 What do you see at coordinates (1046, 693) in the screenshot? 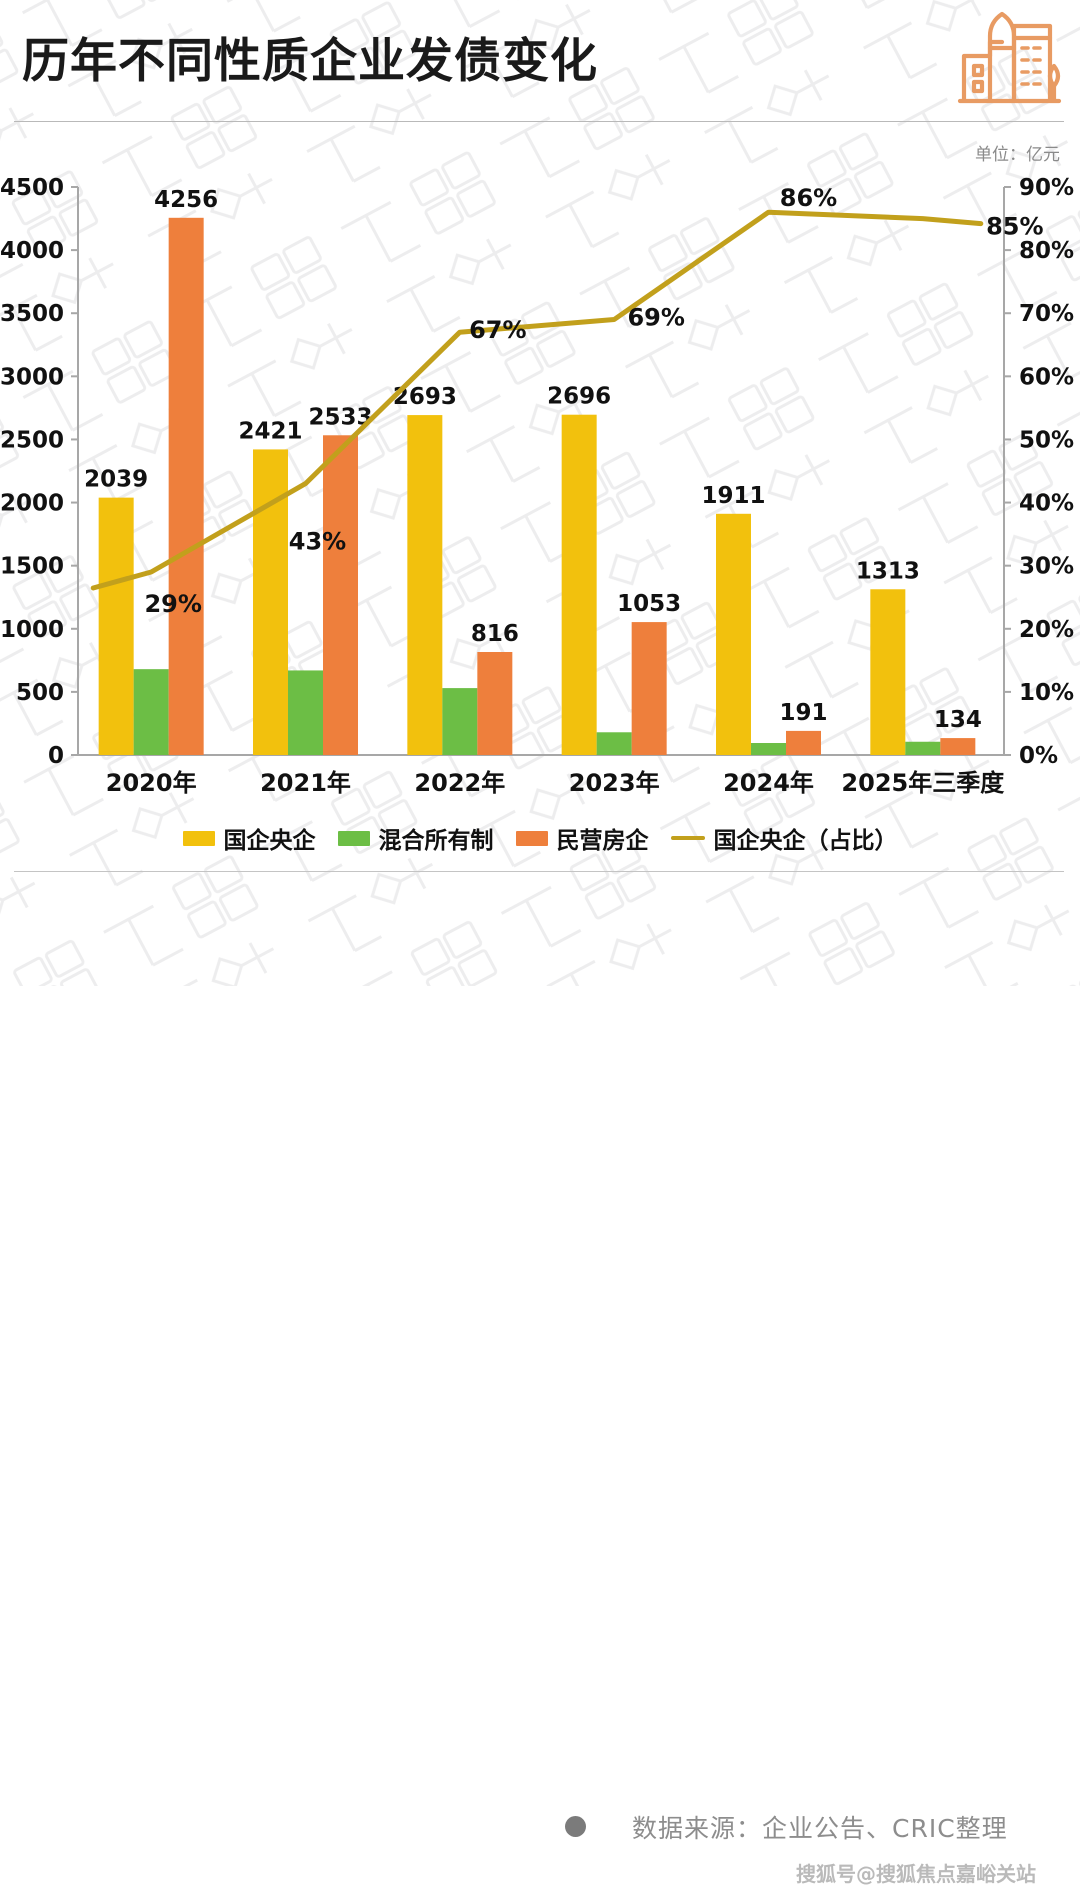
I see `y2-axis-tick-label: 10%` at bounding box center [1046, 693].